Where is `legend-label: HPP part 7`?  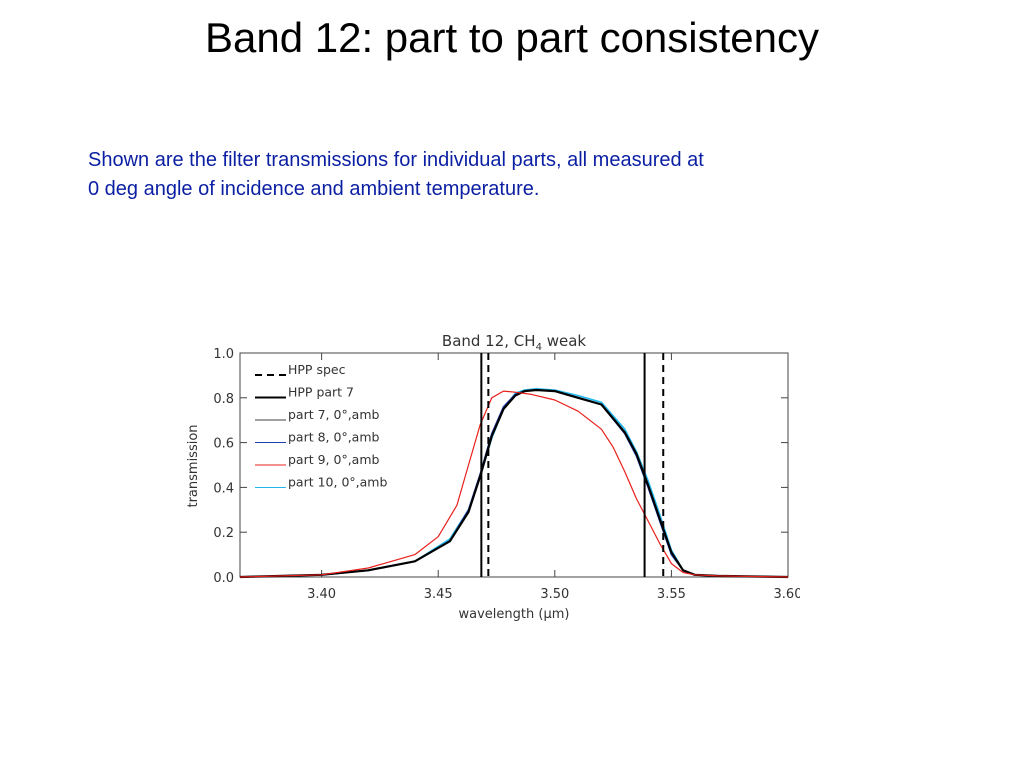 legend-label: HPP part 7 is located at coordinates (321, 392).